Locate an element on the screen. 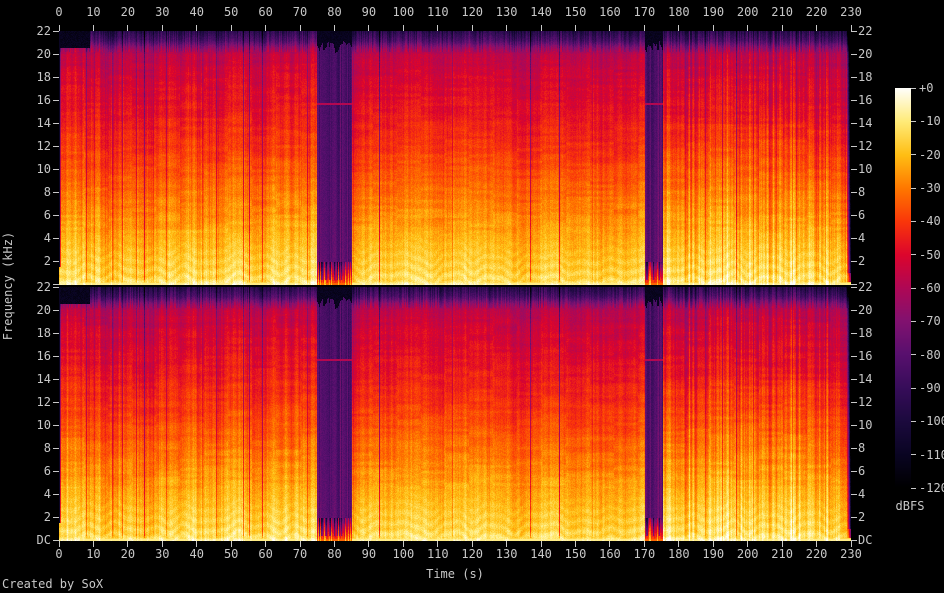 The width and height of the screenshot is (944, 593). colorbar-gradient is located at coordinates (903, 288).